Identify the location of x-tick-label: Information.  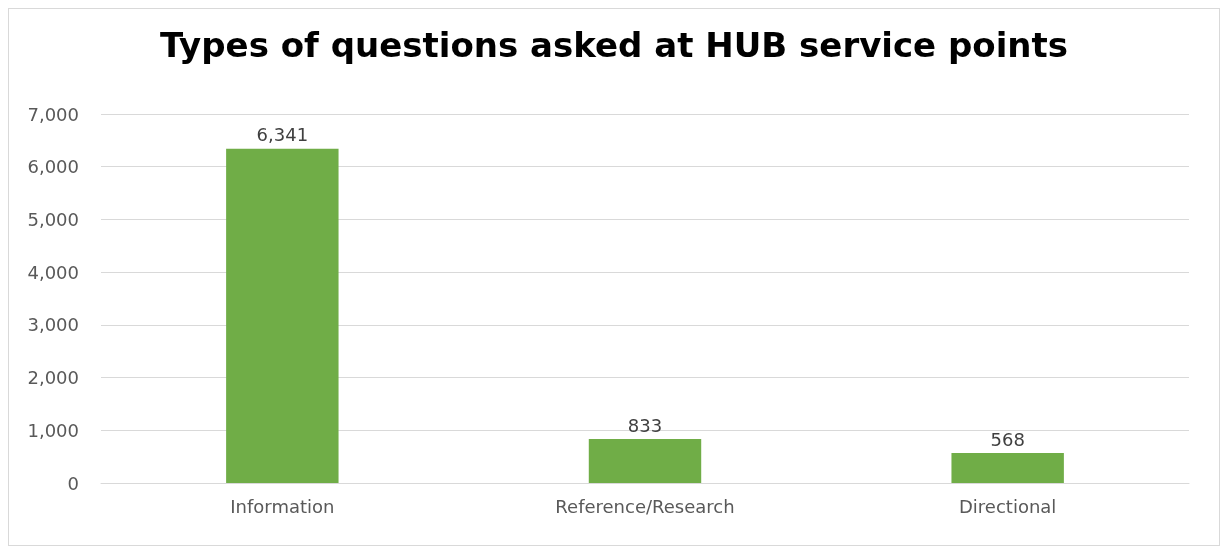
(282, 506).